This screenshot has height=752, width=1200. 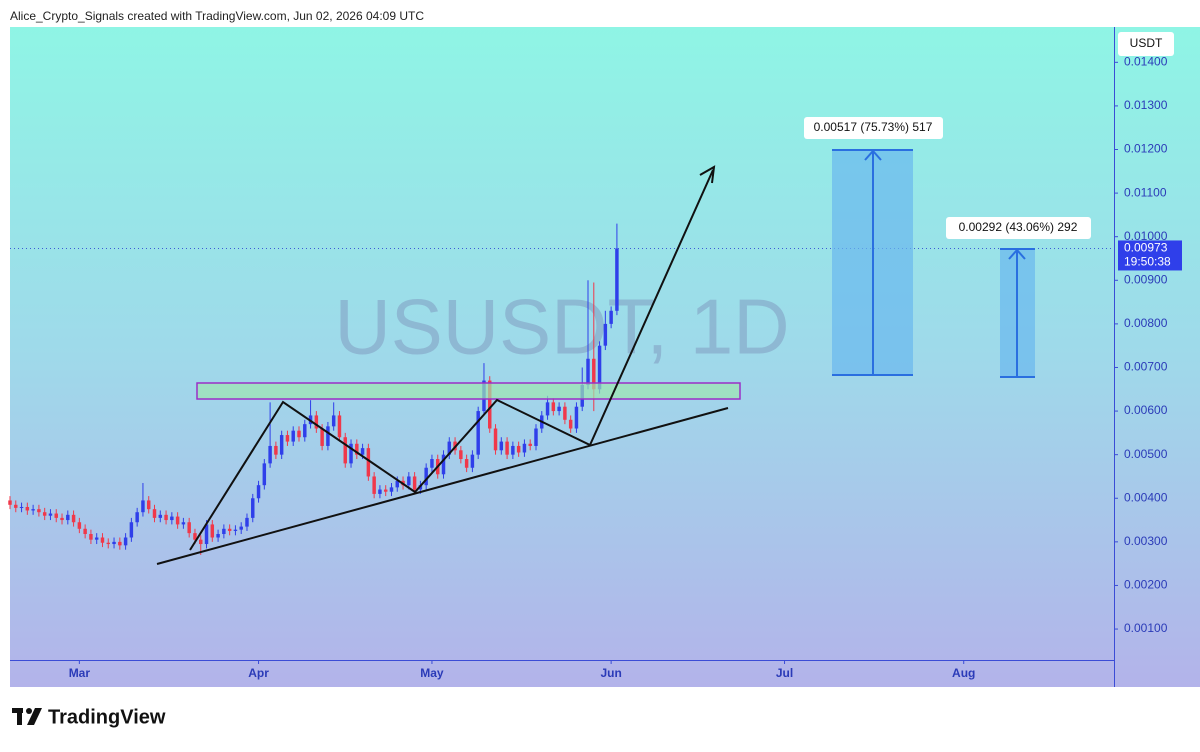 I want to click on y-tick-label: 0.00500, so click(x=1146, y=454).